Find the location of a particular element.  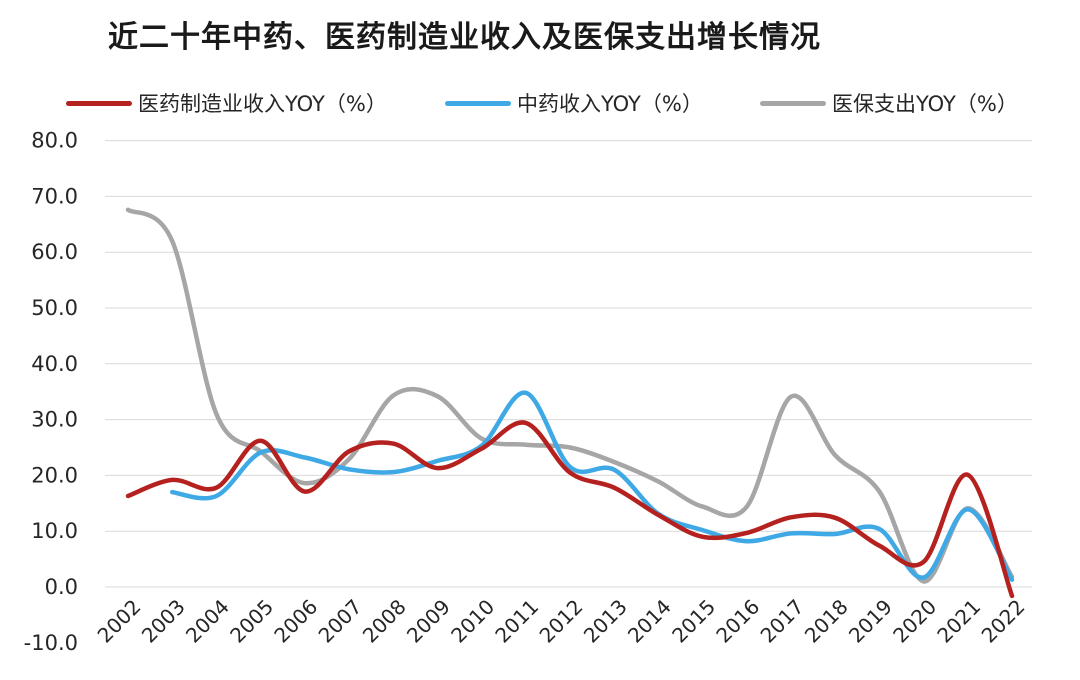

x-tick-label-2003: 2003 is located at coordinates (163, 621).